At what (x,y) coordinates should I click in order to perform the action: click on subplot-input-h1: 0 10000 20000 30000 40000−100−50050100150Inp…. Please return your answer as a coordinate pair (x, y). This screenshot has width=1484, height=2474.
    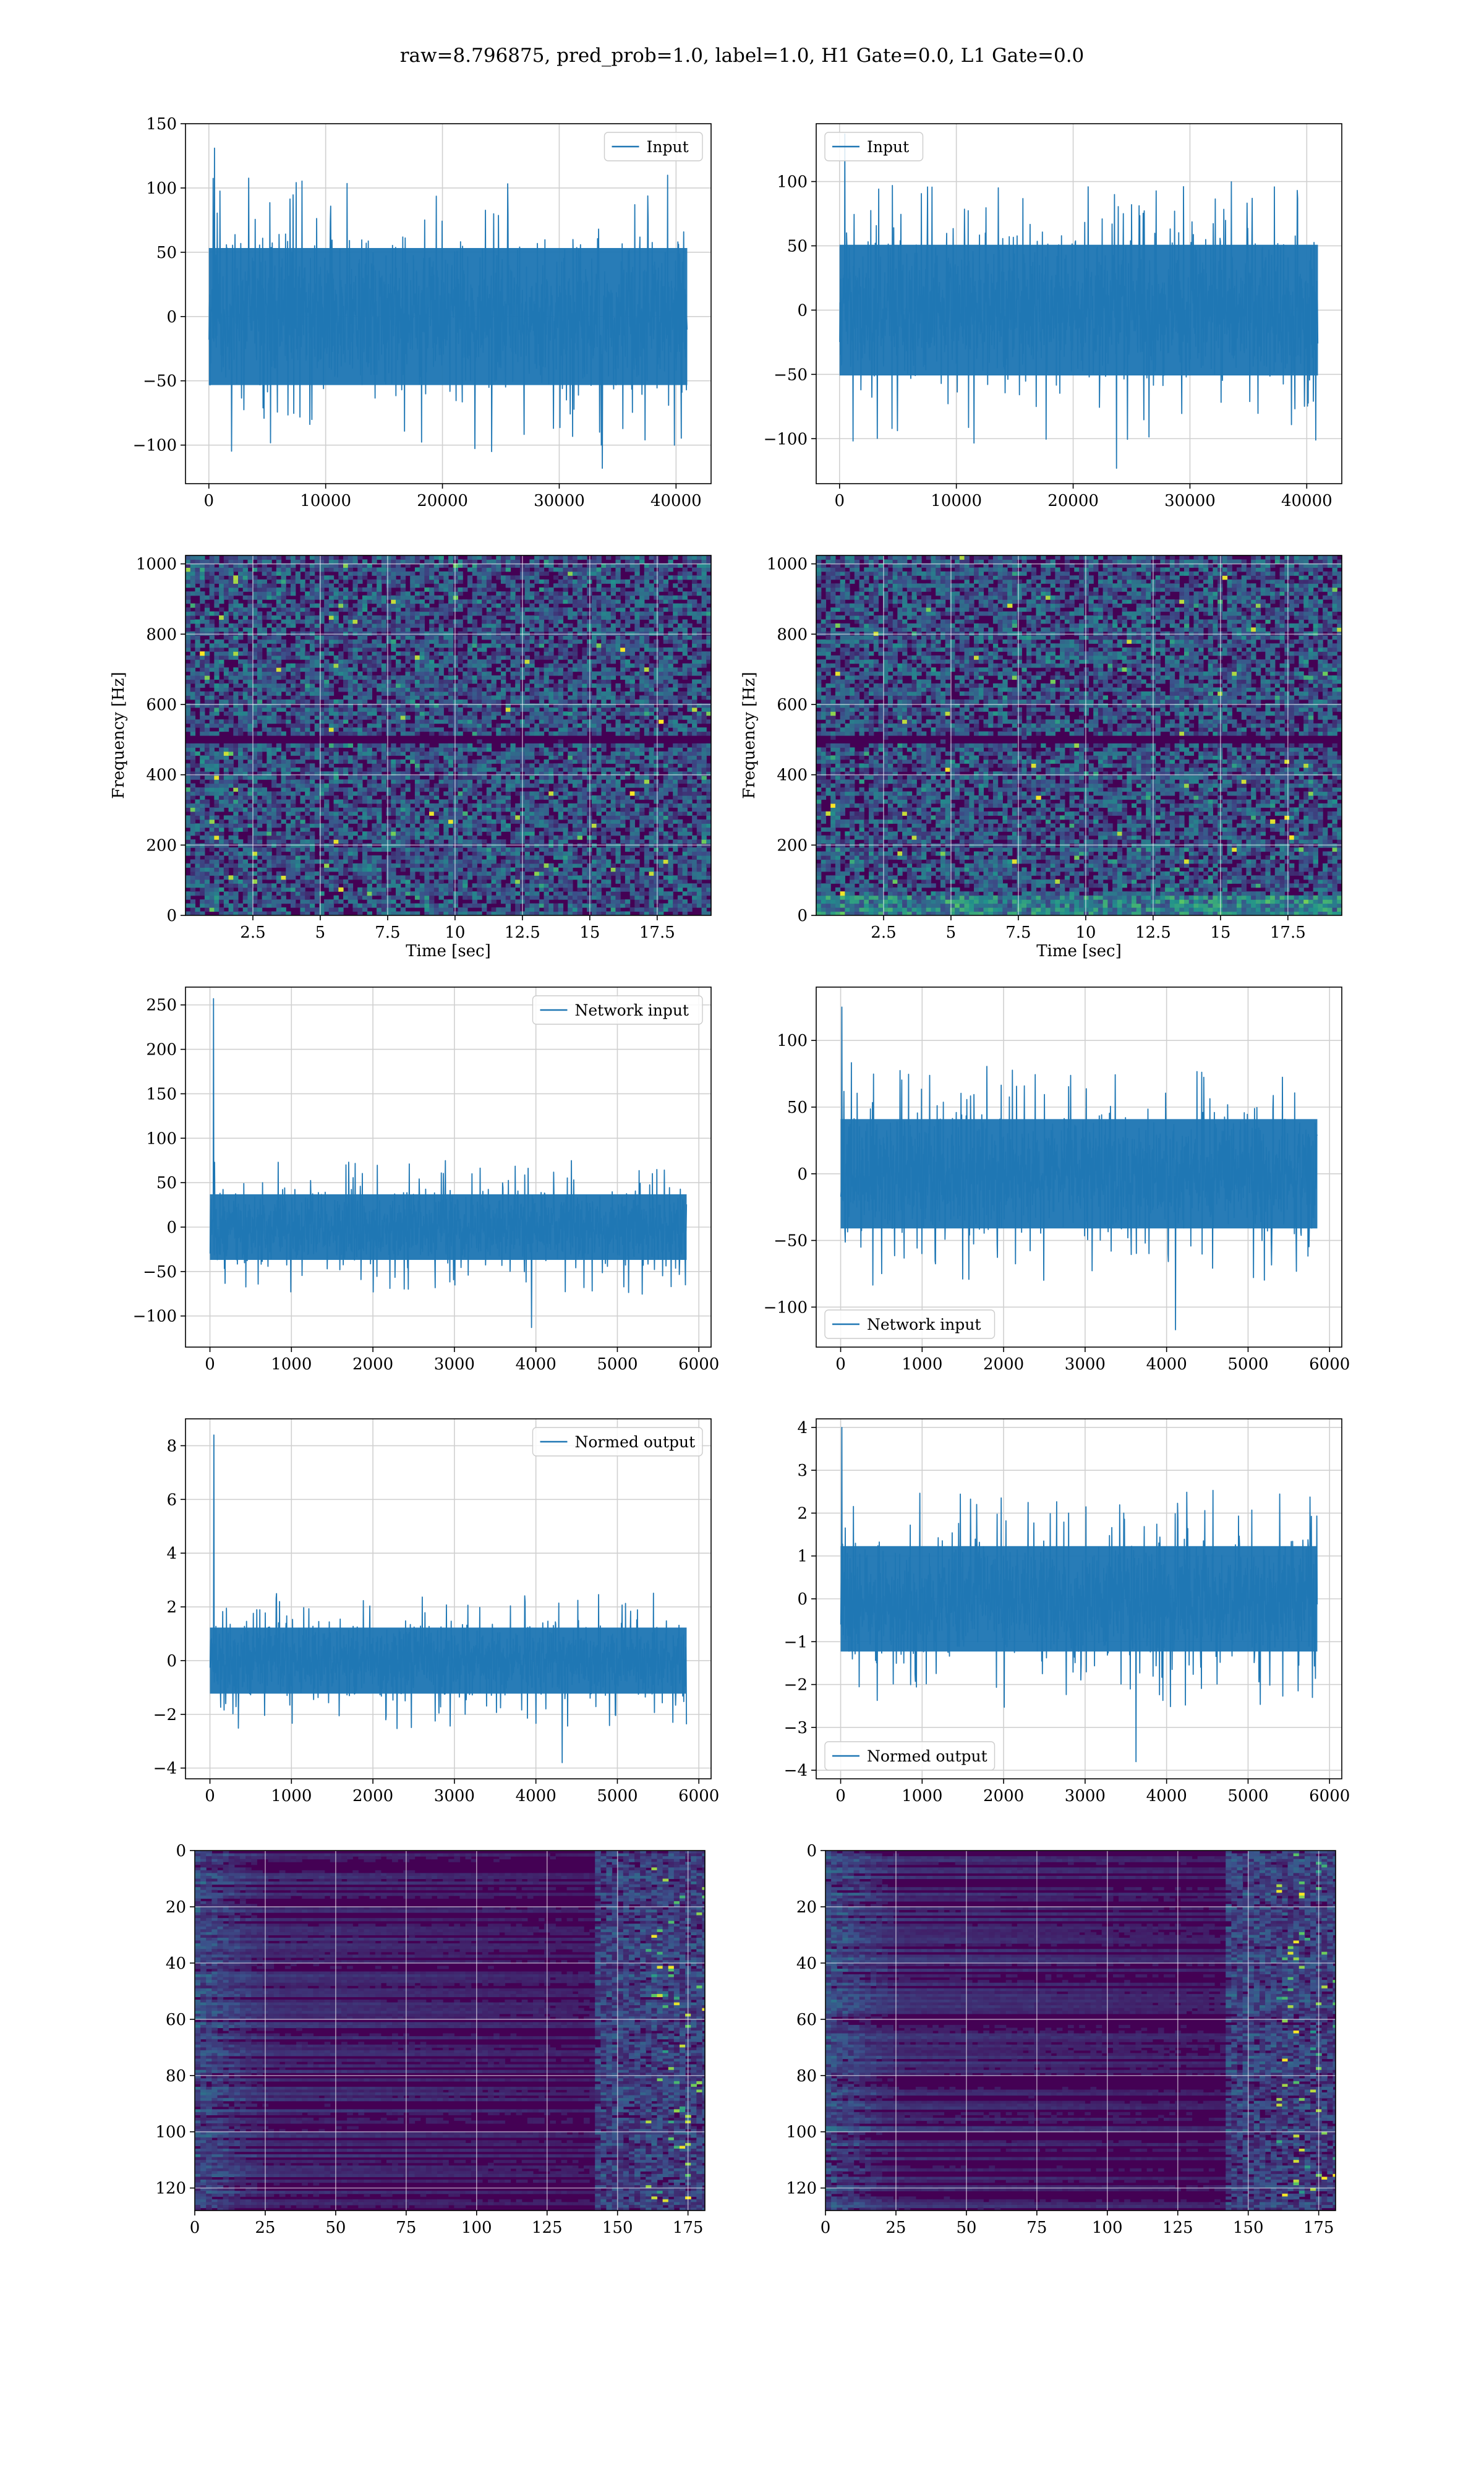
    Looking at the image, I should click on (422, 312).